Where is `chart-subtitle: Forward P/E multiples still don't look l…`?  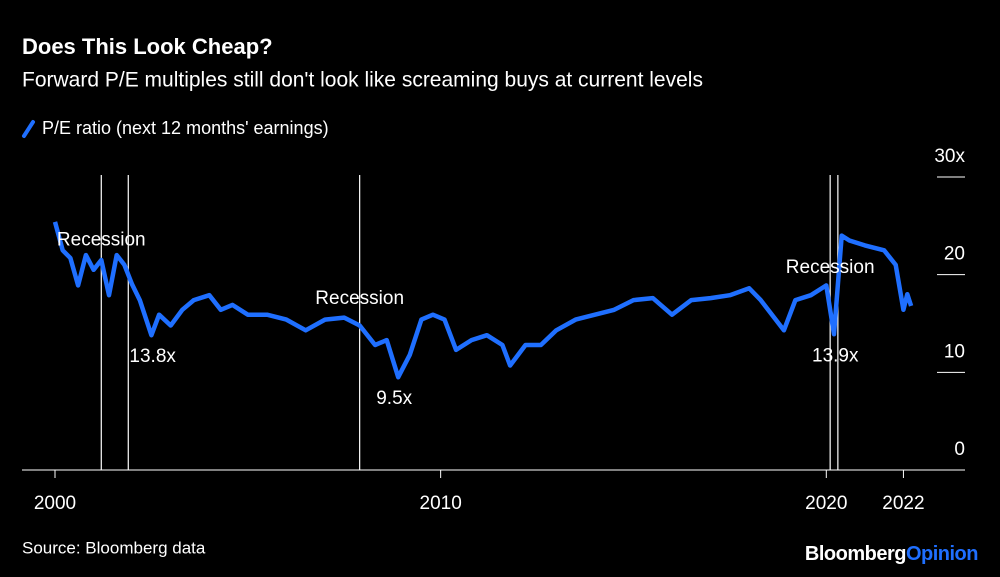
chart-subtitle: Forward P/E multiples still don't look l… is located at coordinates (362, 80).